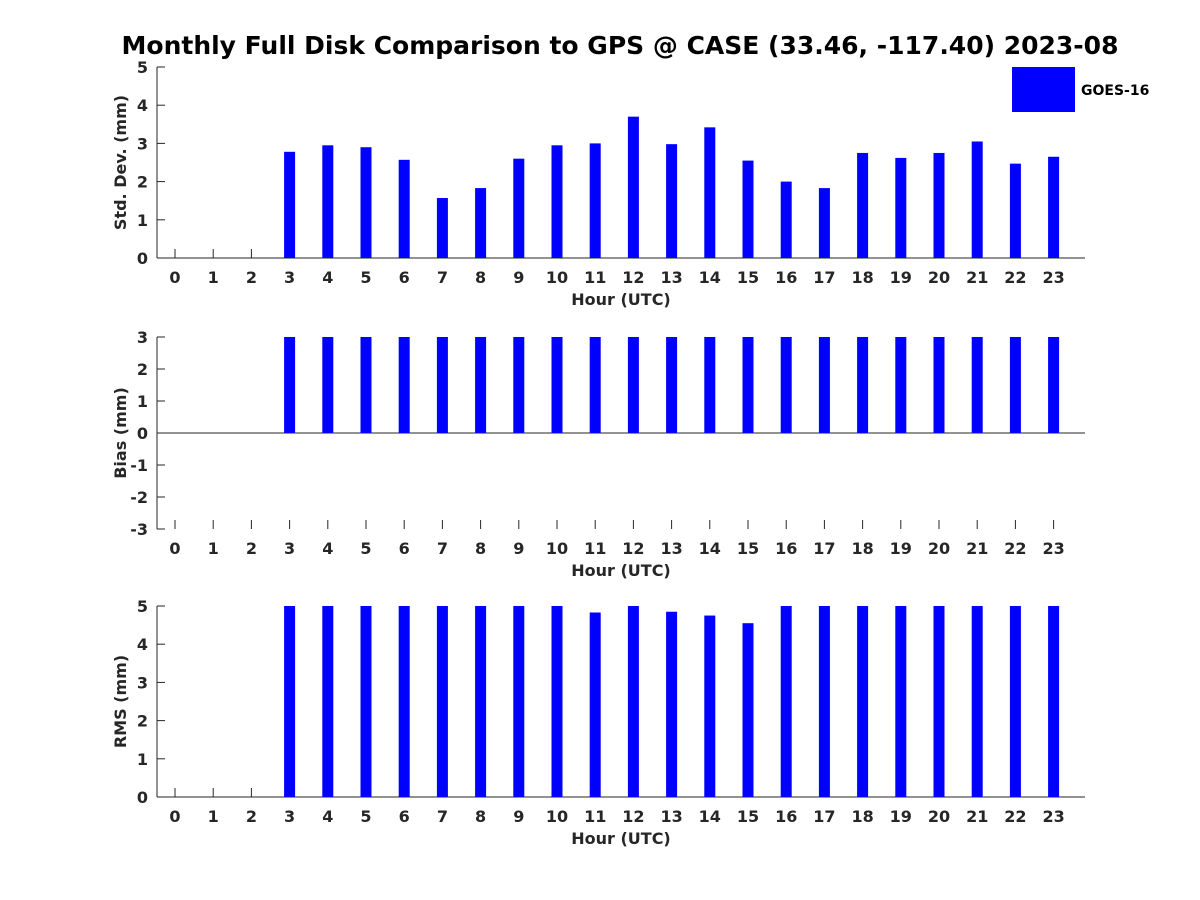 The image size is (1200, 900). I want to click on x-tick-label: 6, so click(404, 277).